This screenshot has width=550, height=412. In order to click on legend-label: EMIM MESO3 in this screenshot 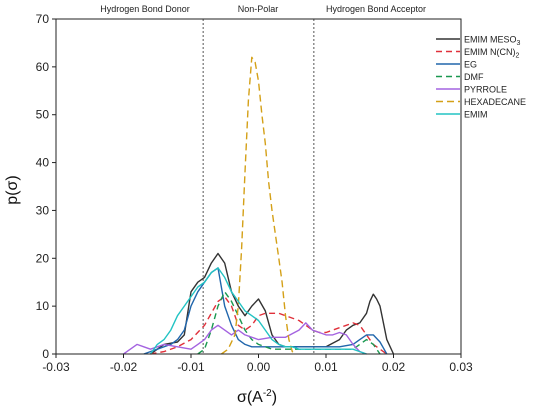, I will do `click(492, 41)`.